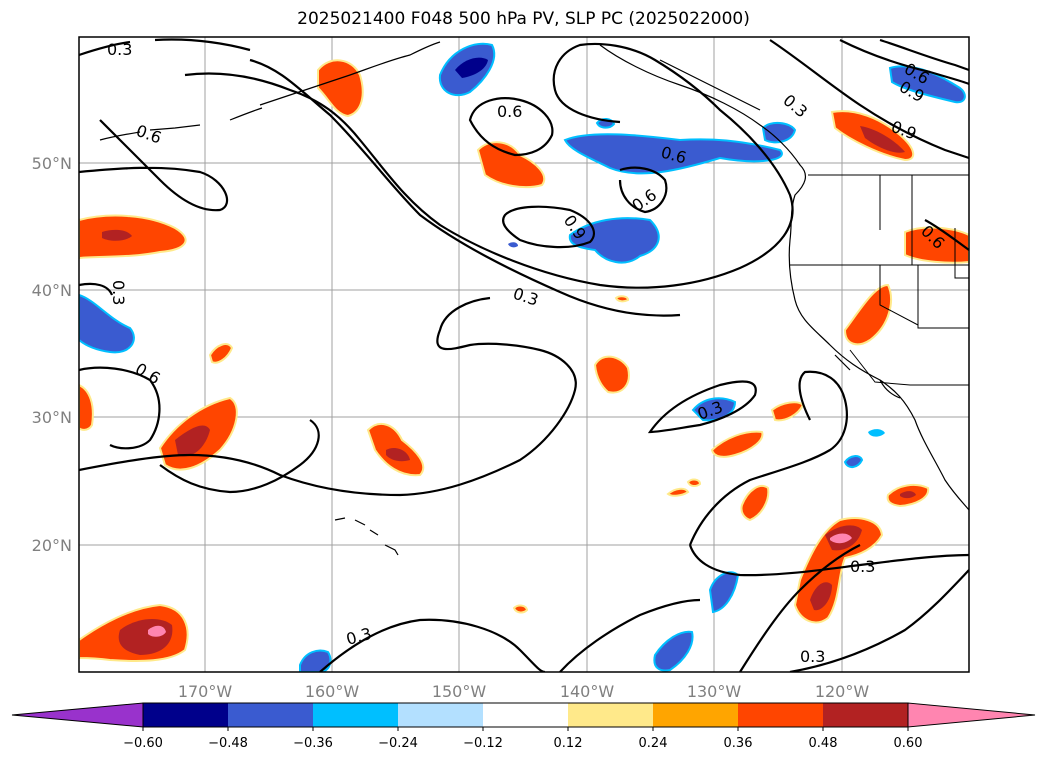  I want to click on lon-label: 120°W, so click(842, 691).